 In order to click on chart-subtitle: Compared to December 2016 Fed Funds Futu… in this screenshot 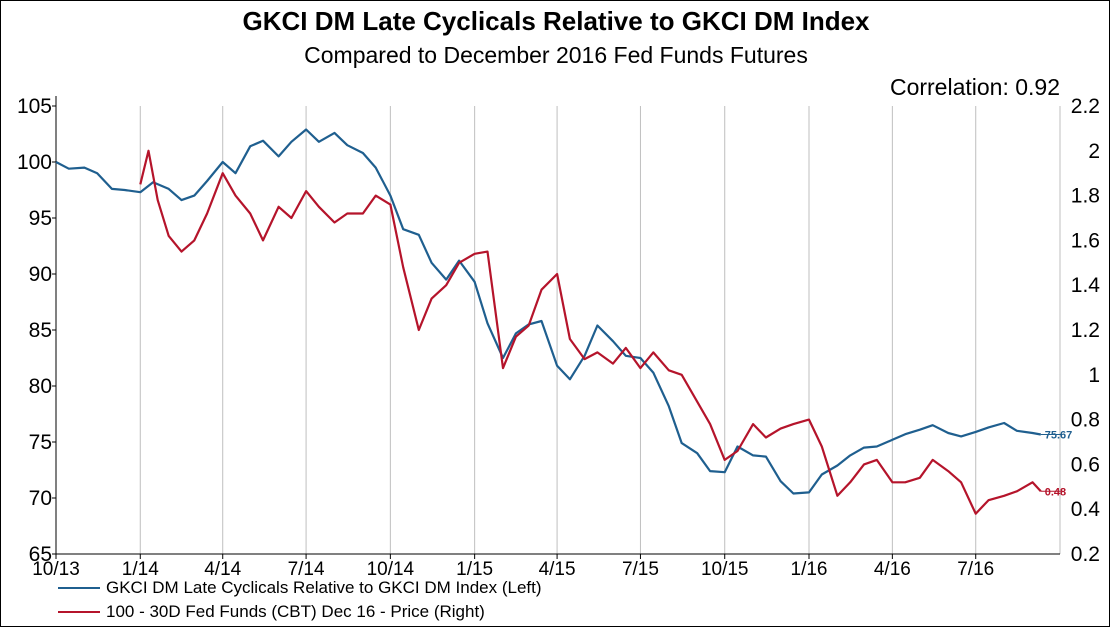, I will do `click(556, 55)`.